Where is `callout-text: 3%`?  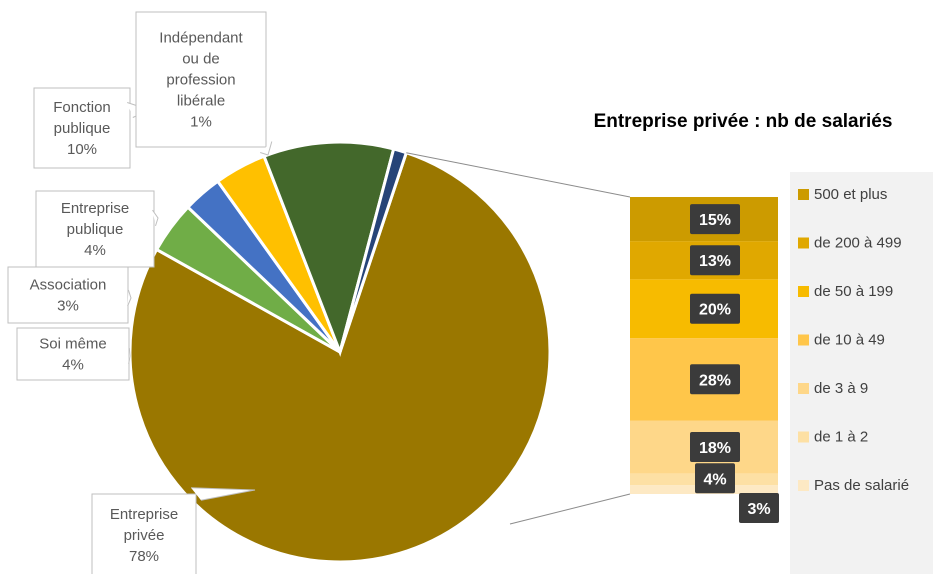
callout-text: 3% is located at coordinates (68, 306).